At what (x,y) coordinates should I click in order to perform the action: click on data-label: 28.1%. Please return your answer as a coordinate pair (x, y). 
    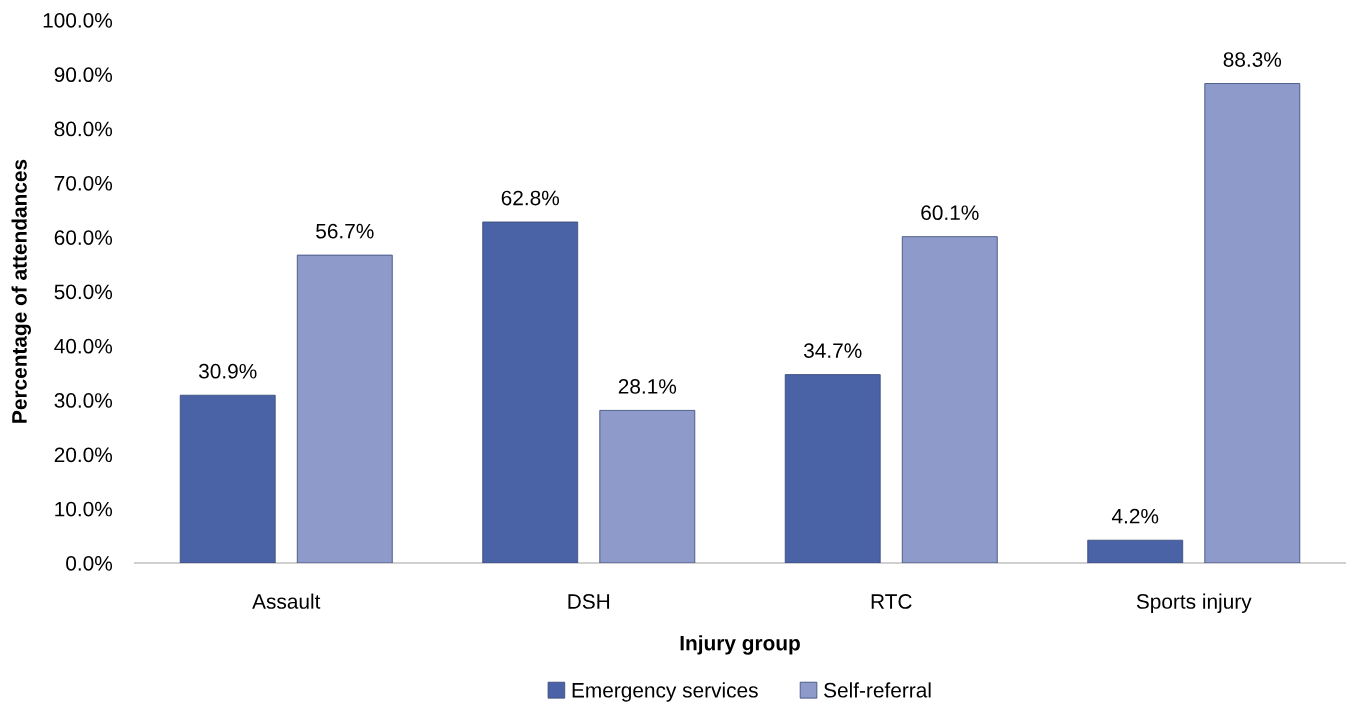
    Looking at the image, I should click on (647, 386).